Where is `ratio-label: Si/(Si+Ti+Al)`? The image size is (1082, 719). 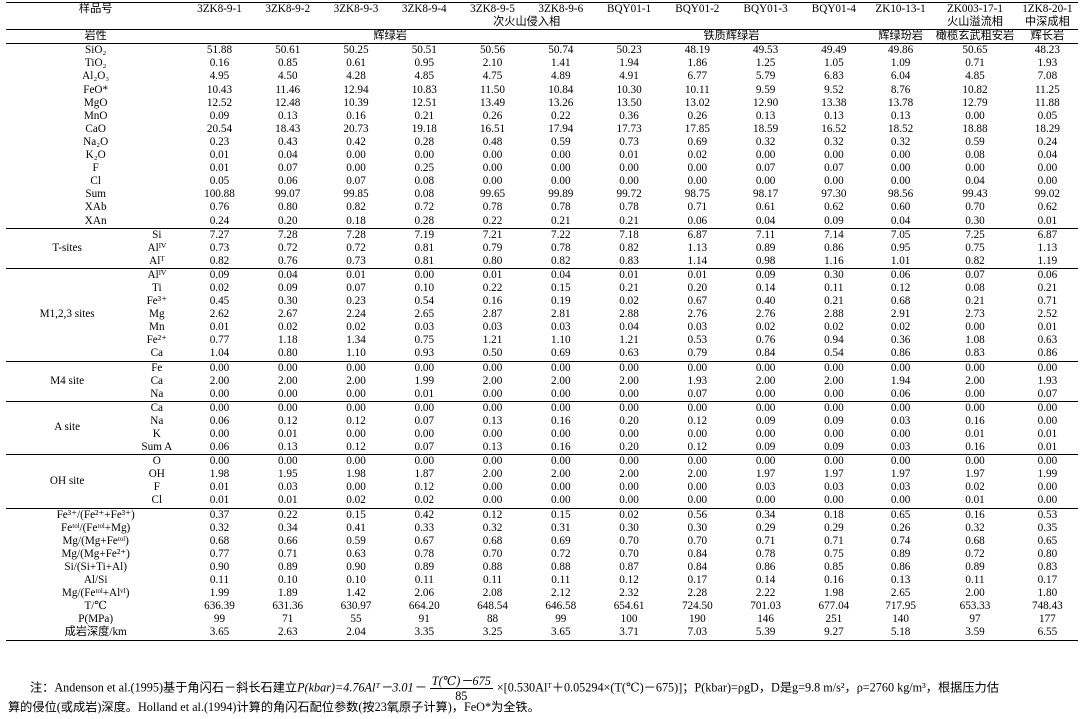 ratio-label: Si/(Si+Ti+Al) is located at coordinates (95, 566).